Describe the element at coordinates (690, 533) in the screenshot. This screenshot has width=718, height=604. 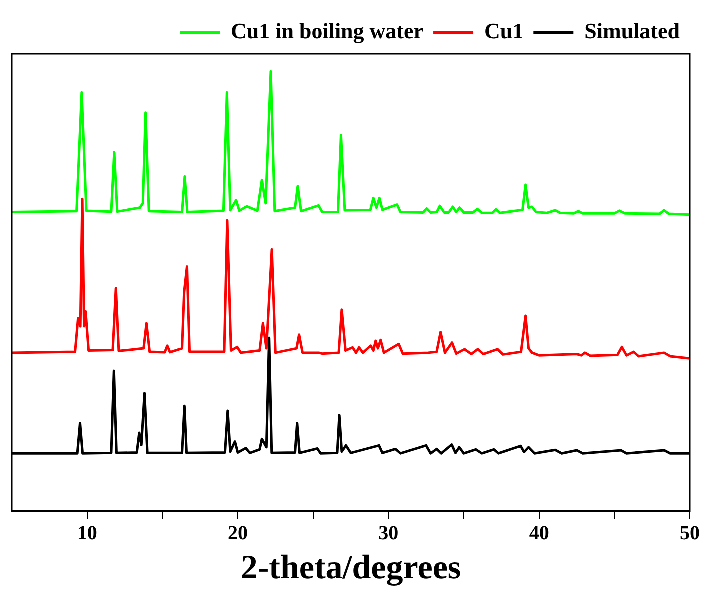
I see `x-tick-label: 50` at that location.